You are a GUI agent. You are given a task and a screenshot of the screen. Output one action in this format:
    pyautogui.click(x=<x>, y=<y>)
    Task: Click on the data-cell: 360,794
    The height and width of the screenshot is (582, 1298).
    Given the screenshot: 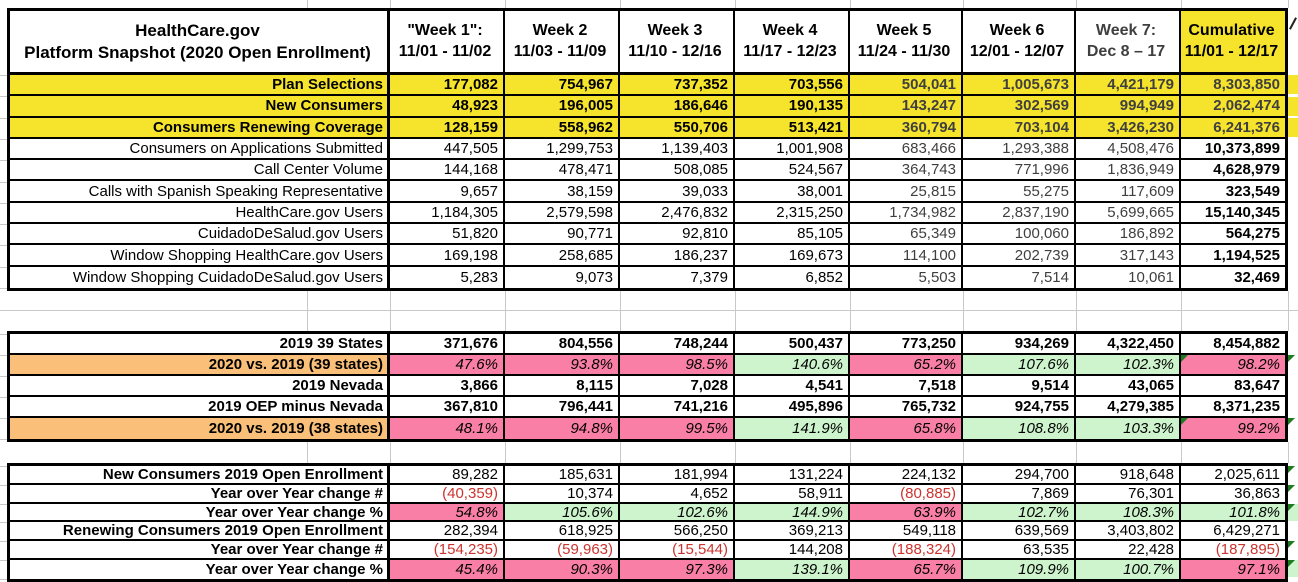 What is the action you would take?
    pyautogui.click(x=906, y=128)
    